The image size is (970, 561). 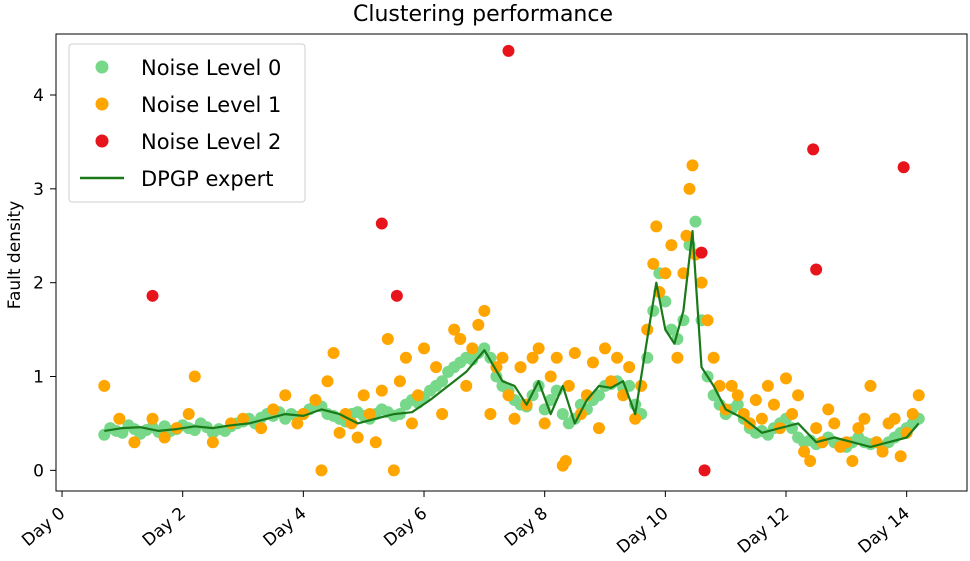 I want to click on x-tick-label: Day 0, so click(x=43, y=527).